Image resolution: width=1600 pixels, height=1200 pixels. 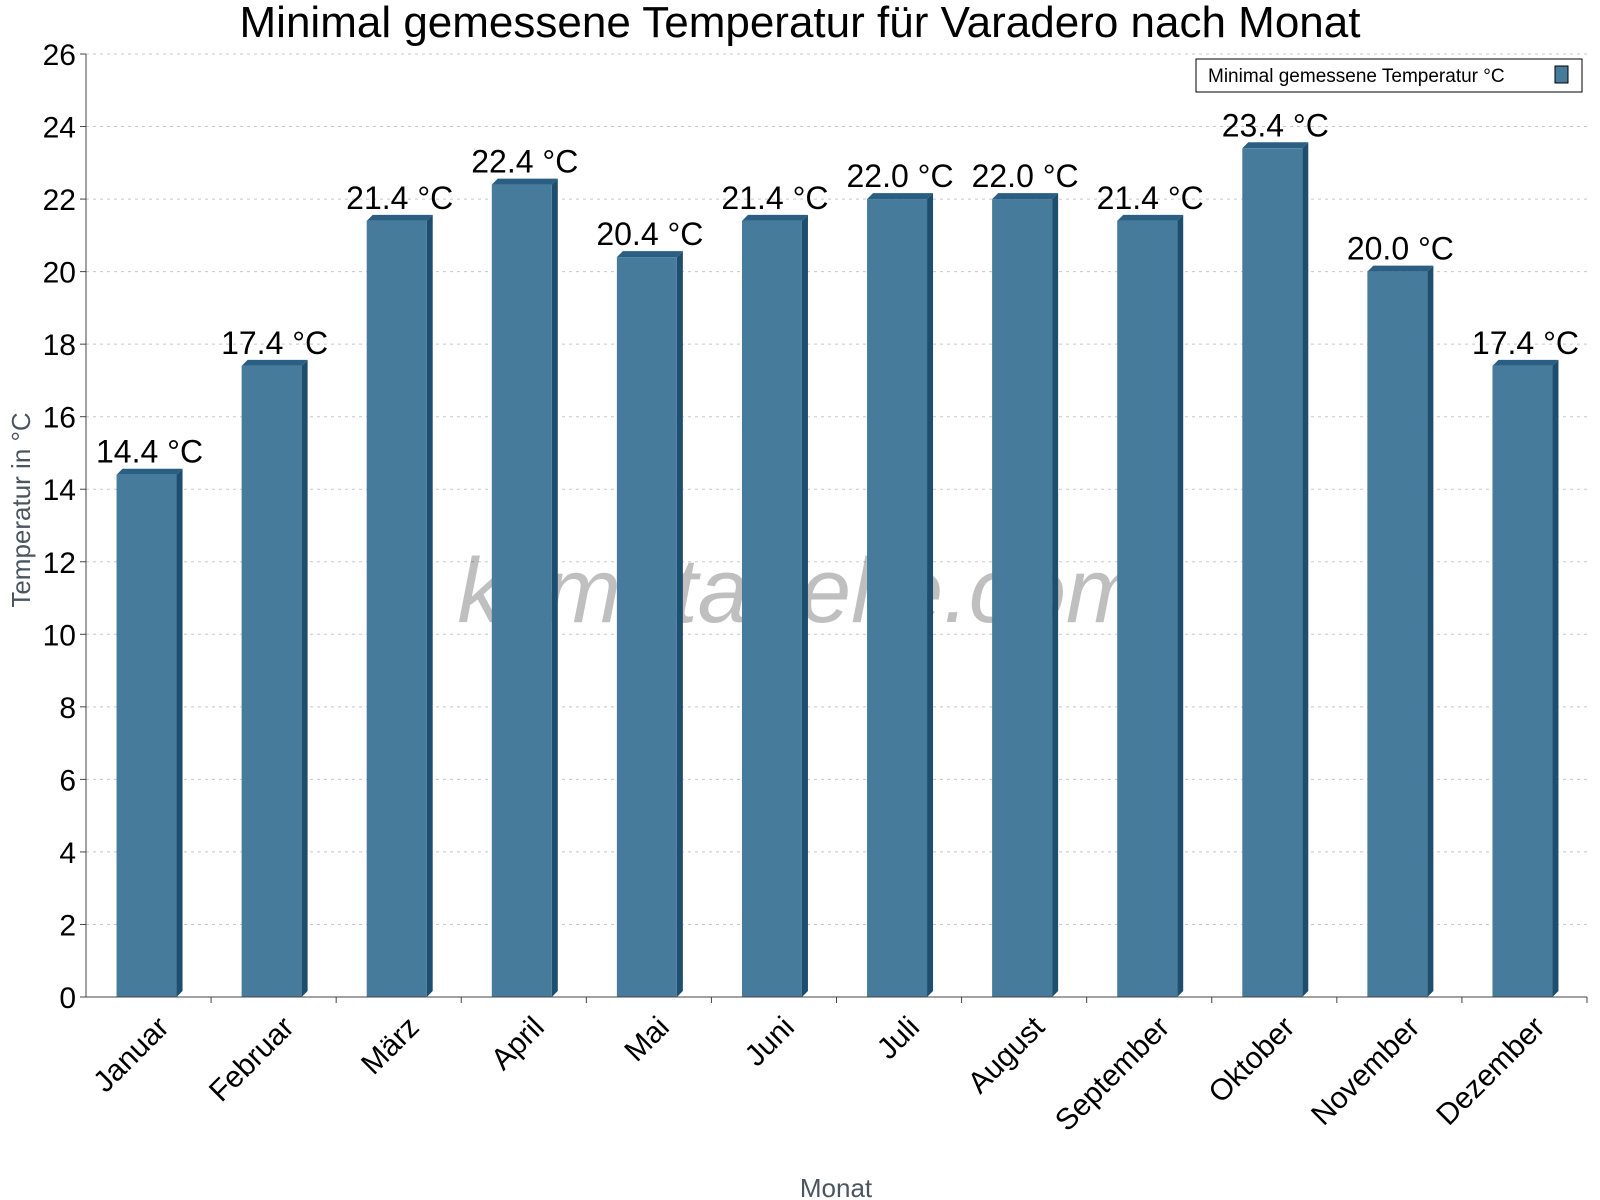 What do you see at coordinates (518, 1044) in the screenshot?
I see `x-tick-label: April` at bounding box center [518, 1044].